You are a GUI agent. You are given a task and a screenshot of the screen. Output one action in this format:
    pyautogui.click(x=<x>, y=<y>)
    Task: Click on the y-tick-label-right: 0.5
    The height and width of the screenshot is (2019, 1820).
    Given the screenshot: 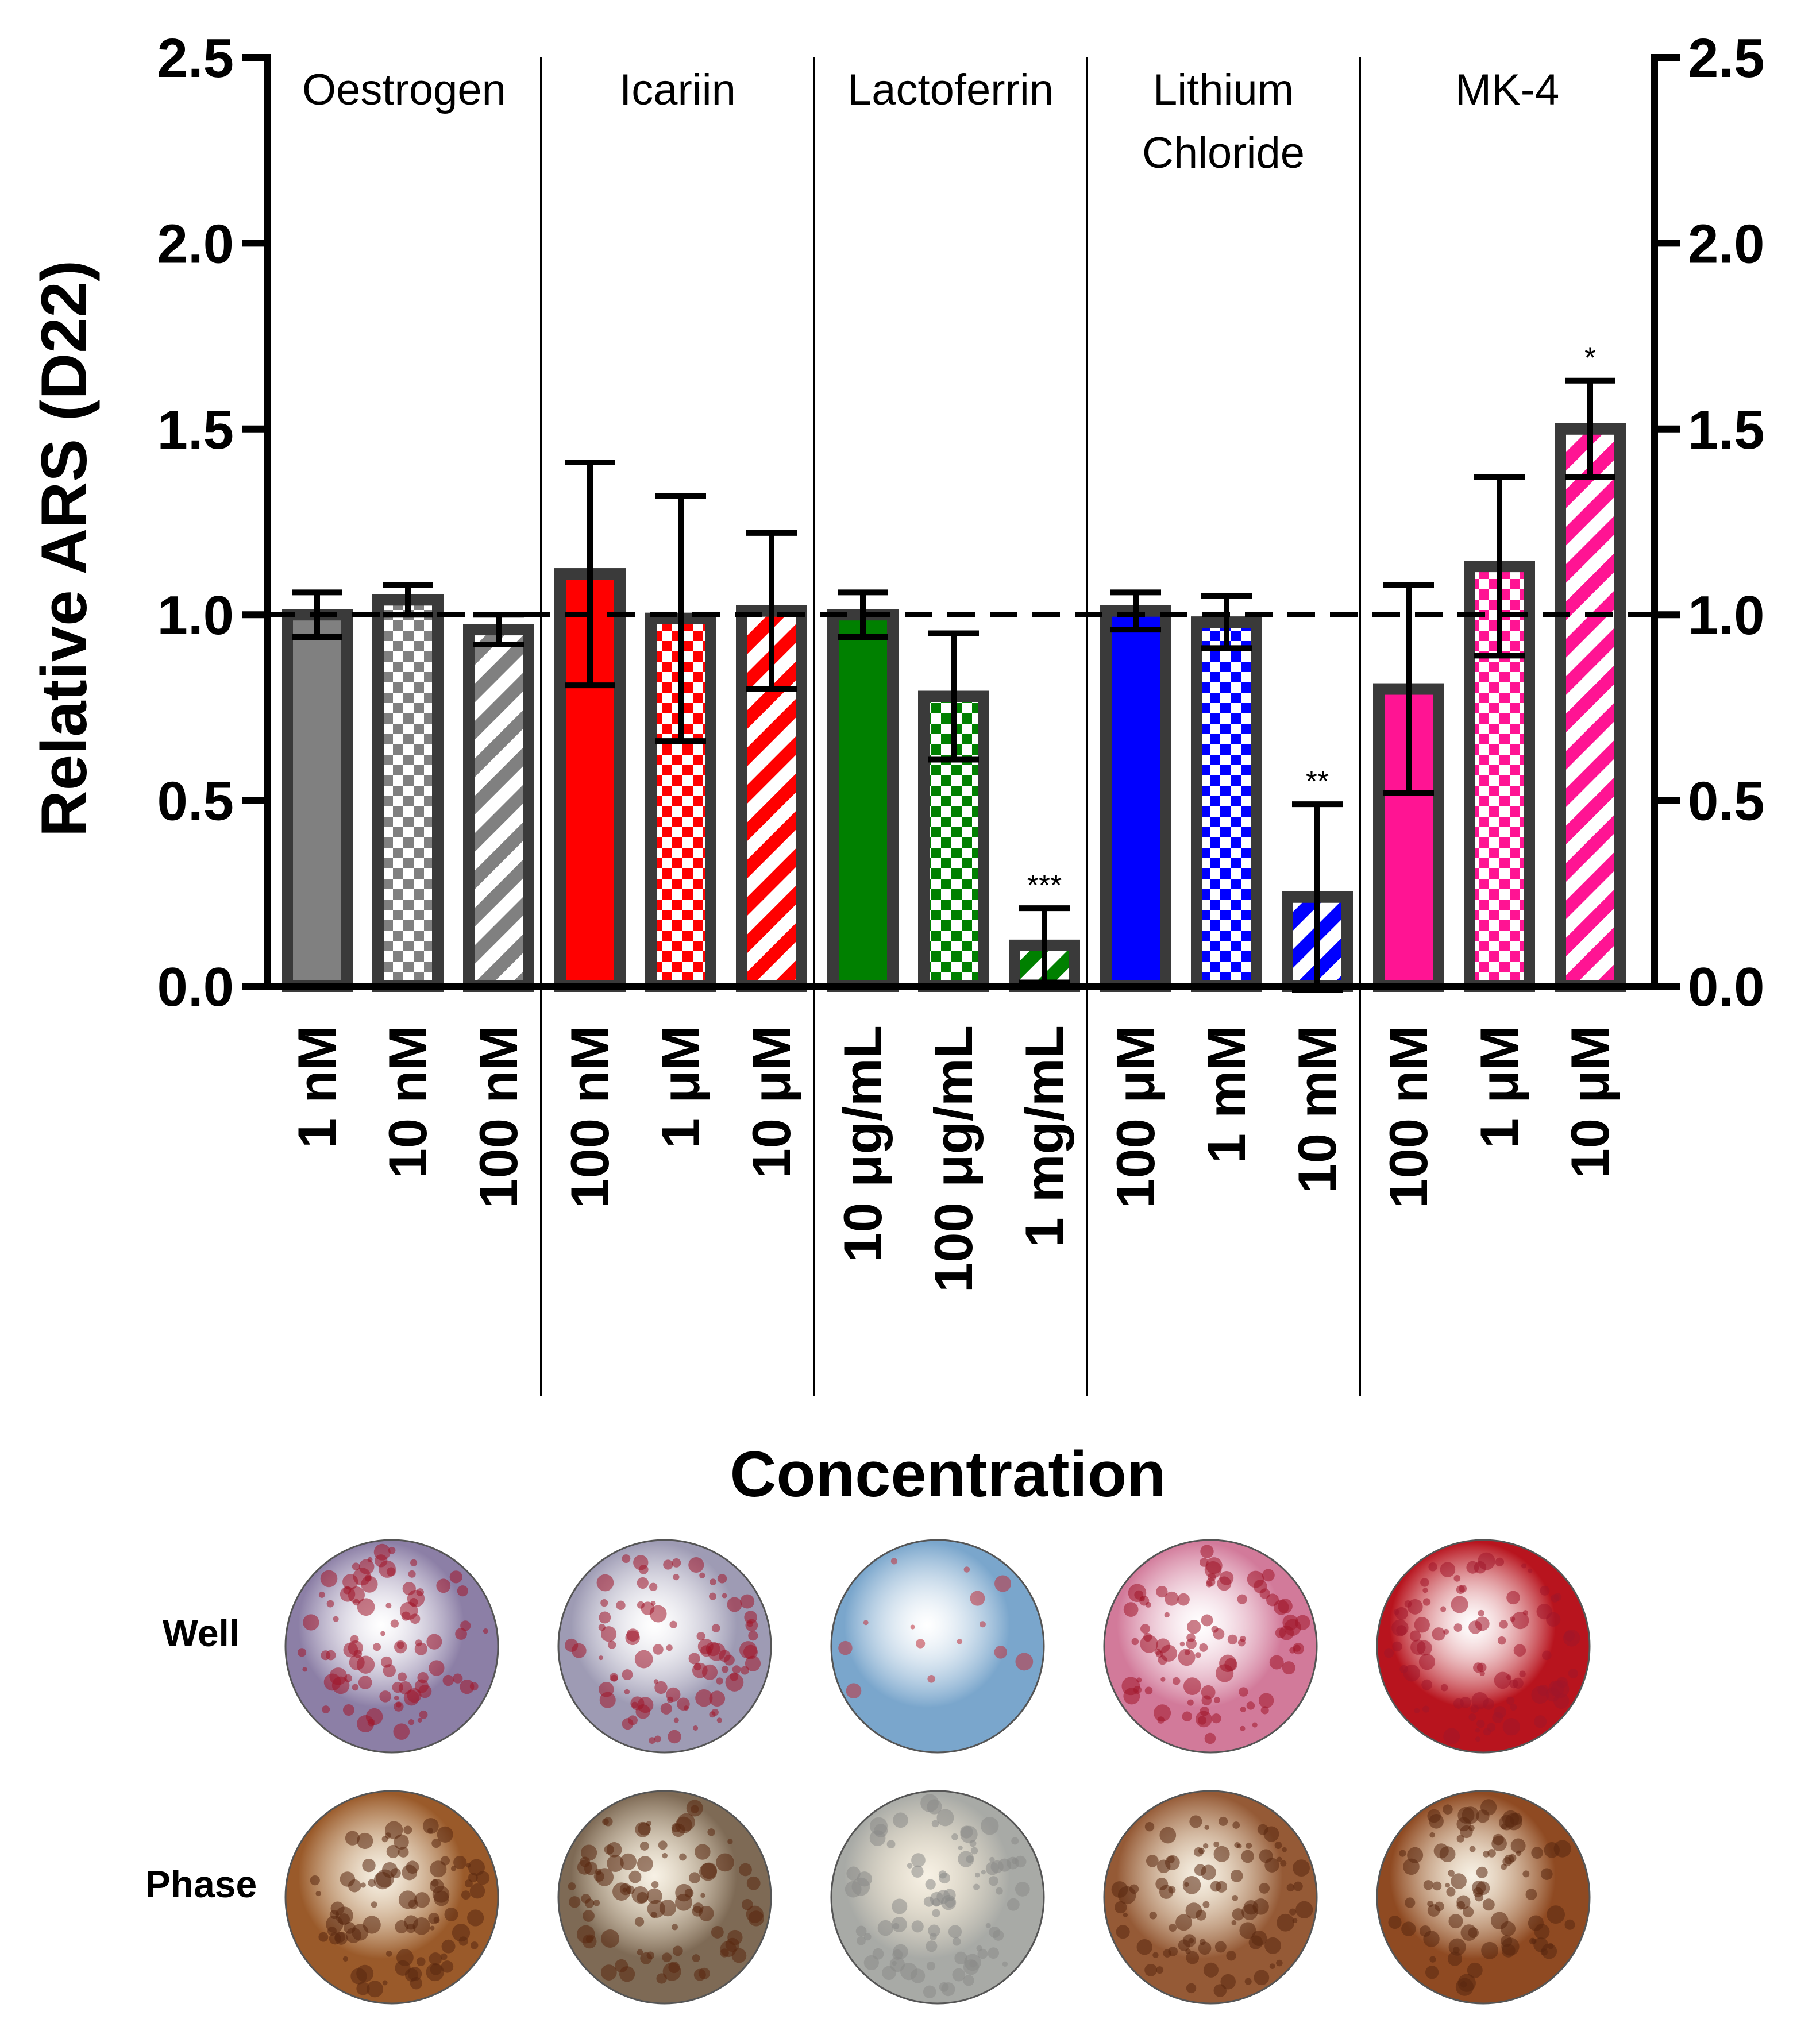 What is the action you would take?
    pyautogui.click(x=1726, y=801)
    